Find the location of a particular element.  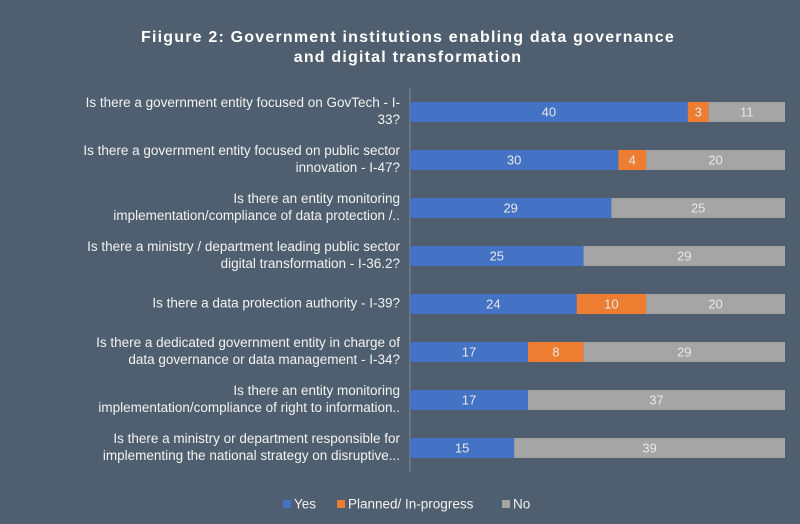

data-label: 8 is located at coordinates (555, 351).